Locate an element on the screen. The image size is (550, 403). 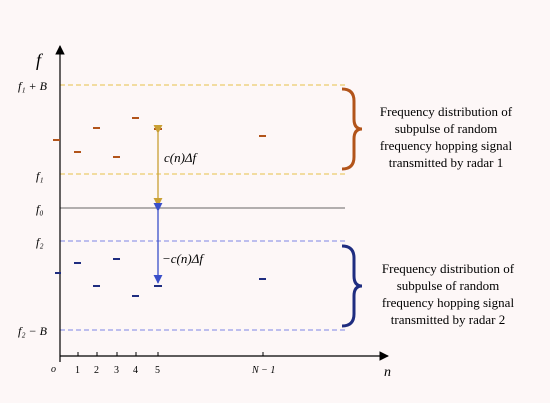
upper-offset-label: c(n)Δf is located at coordinates (181, 157).